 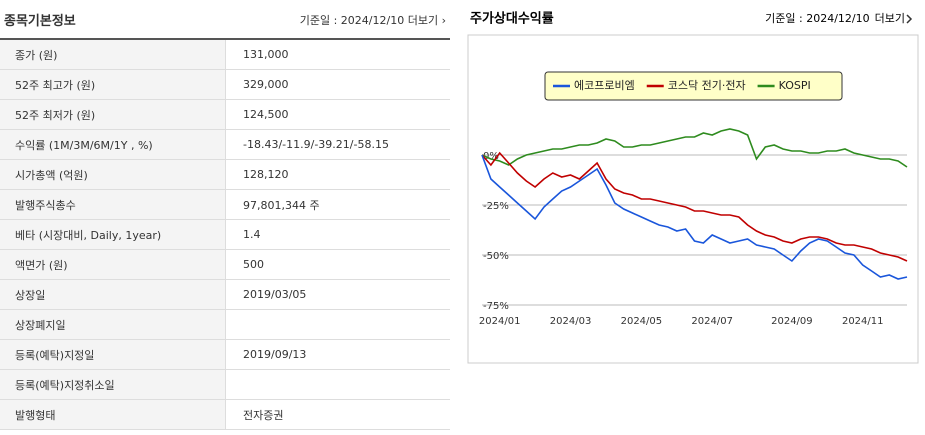 What do you see at coordinates (337, 264) in the screenshot?
I see `row-value: 500` at bounding box center [337, 264].